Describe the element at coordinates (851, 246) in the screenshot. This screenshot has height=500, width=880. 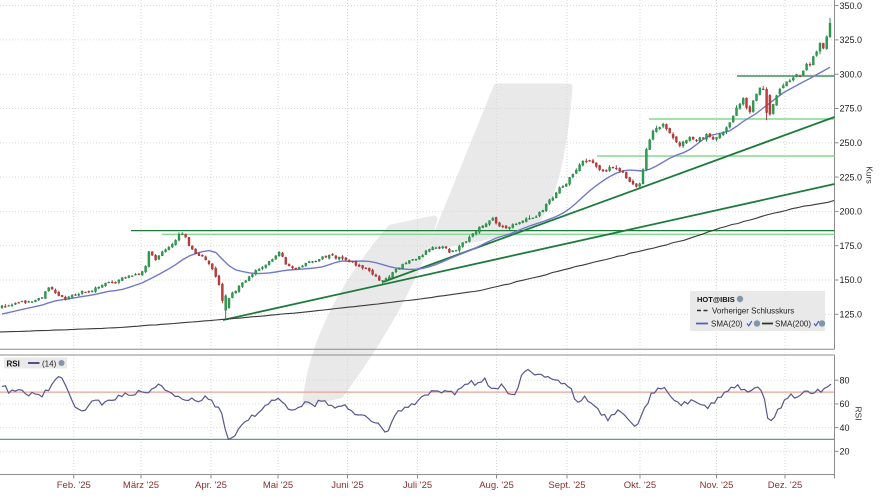
I see `svg-text: 175.0` at that location.